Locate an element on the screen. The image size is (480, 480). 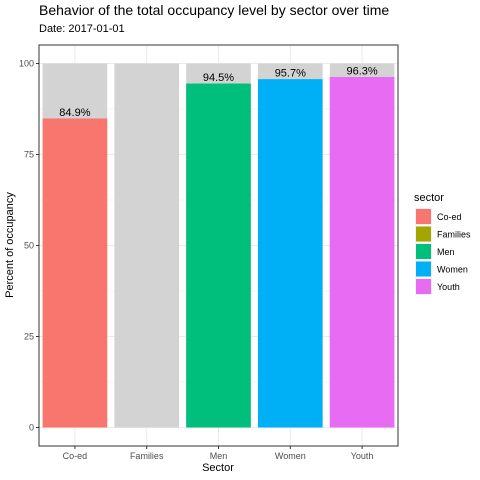
legend-label: Youth is located at coordinates (448, 287).